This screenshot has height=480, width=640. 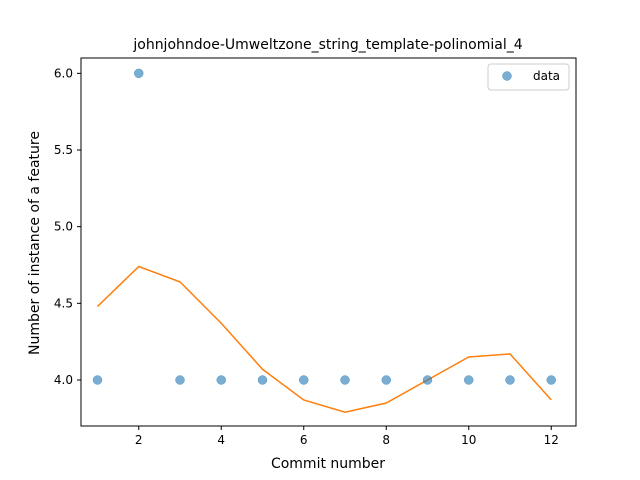 I want to click on x-tick-label: 2, so click(x=139, y=440).